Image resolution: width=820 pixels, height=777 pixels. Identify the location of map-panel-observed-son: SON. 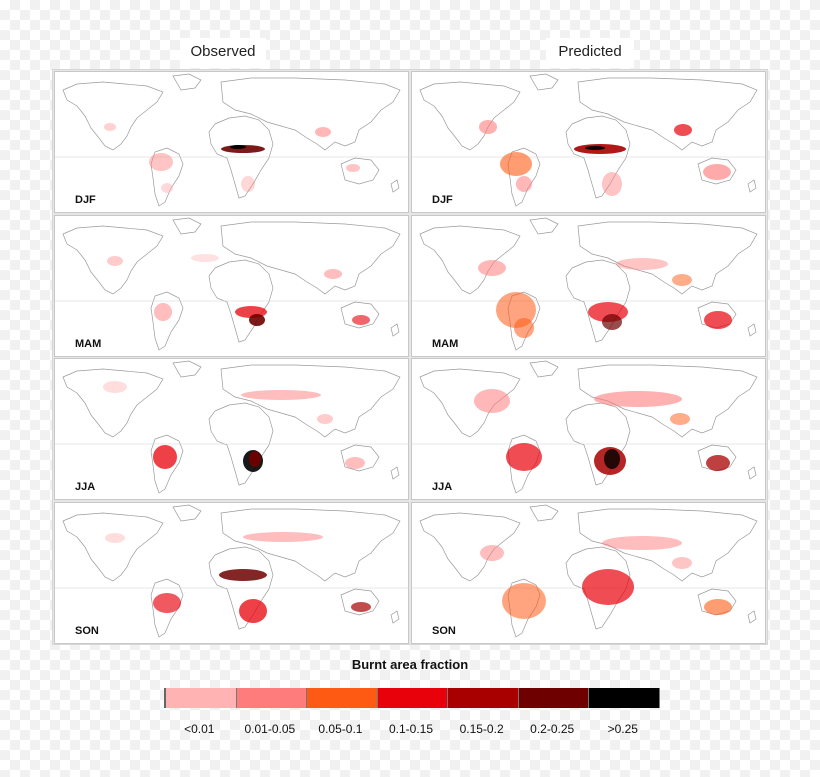
(231, 572).